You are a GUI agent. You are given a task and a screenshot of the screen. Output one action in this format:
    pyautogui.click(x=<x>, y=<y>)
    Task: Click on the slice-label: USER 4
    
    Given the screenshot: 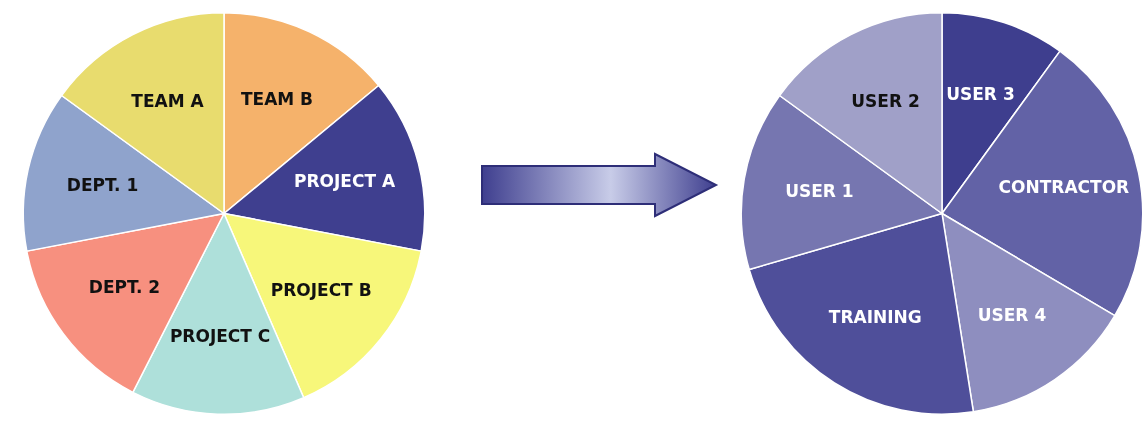 What is the action you would take?
    pyautogui.click(x=1012, y=314)
    